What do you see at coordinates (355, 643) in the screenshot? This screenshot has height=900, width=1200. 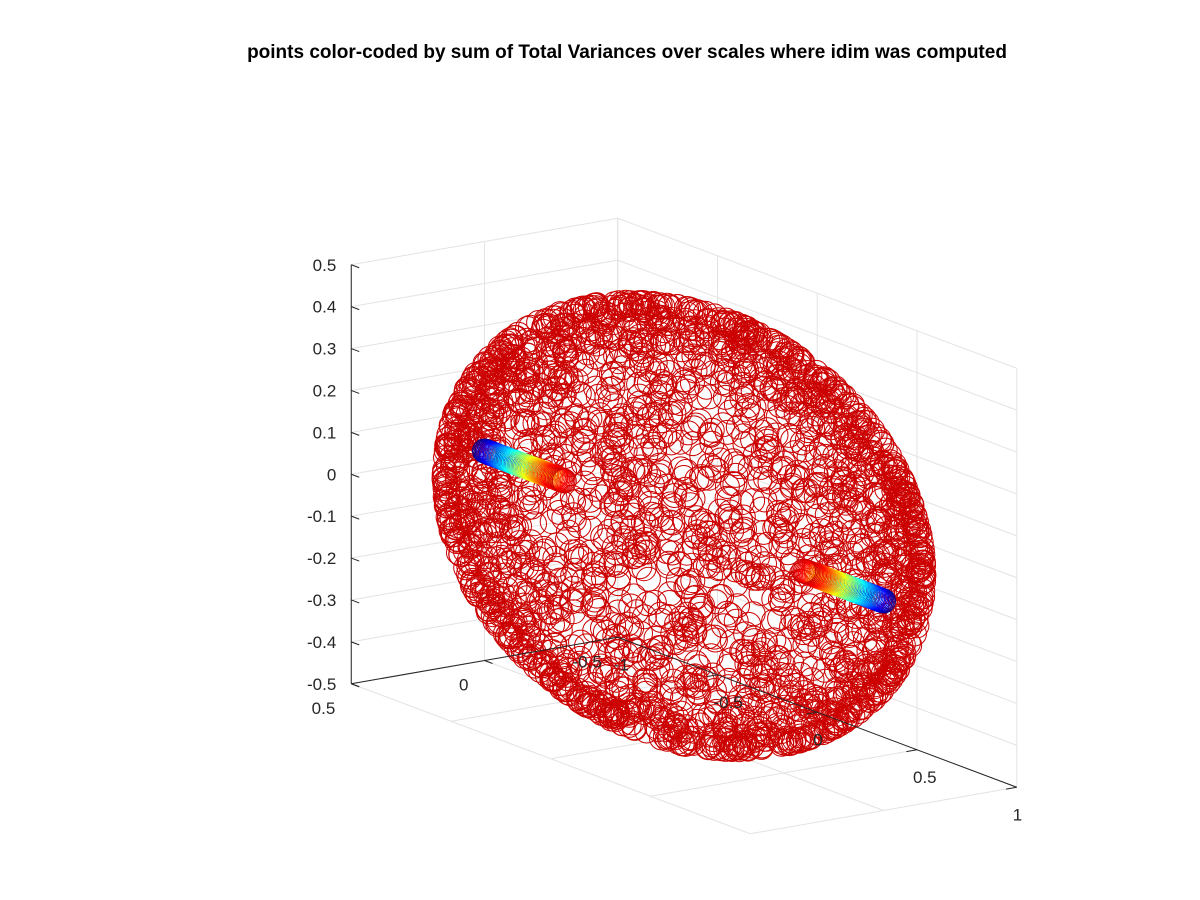 I see `z-tick-mark` at bounding box center [355, 643].